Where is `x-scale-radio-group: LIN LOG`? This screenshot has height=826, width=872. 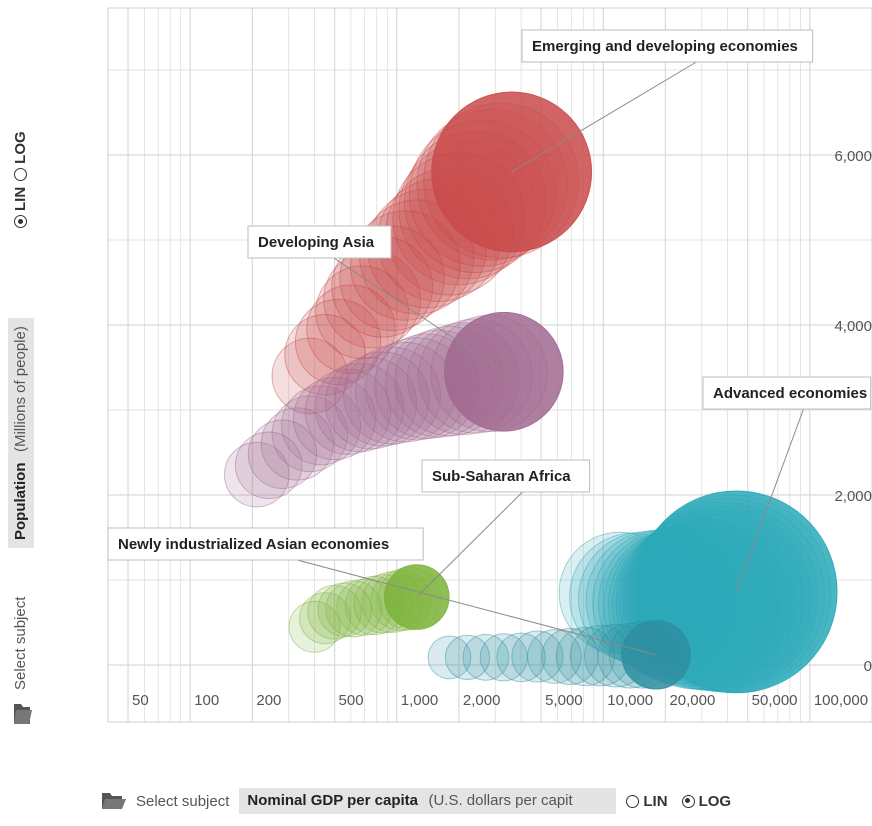 x-scale-radio-group: LIN LOG is located at coordinates (678, 801).